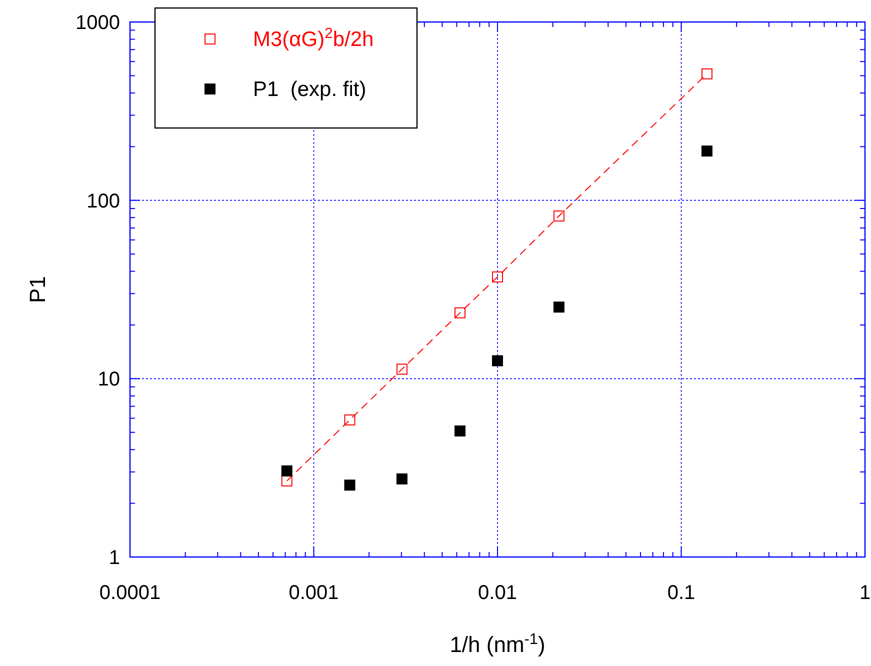 Image resolution: width=871 pixels, height=666 pixels. Describe the element at coordinates (865, 593) in the screenshot. I see `x-tick-label: 1` at that location.